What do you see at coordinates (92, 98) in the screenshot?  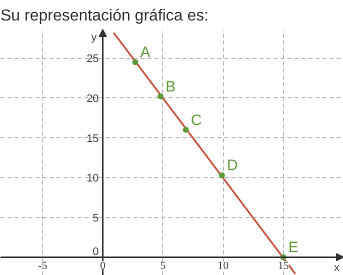 I see `y-tick-label: 20` at bounding box center [92, 98].